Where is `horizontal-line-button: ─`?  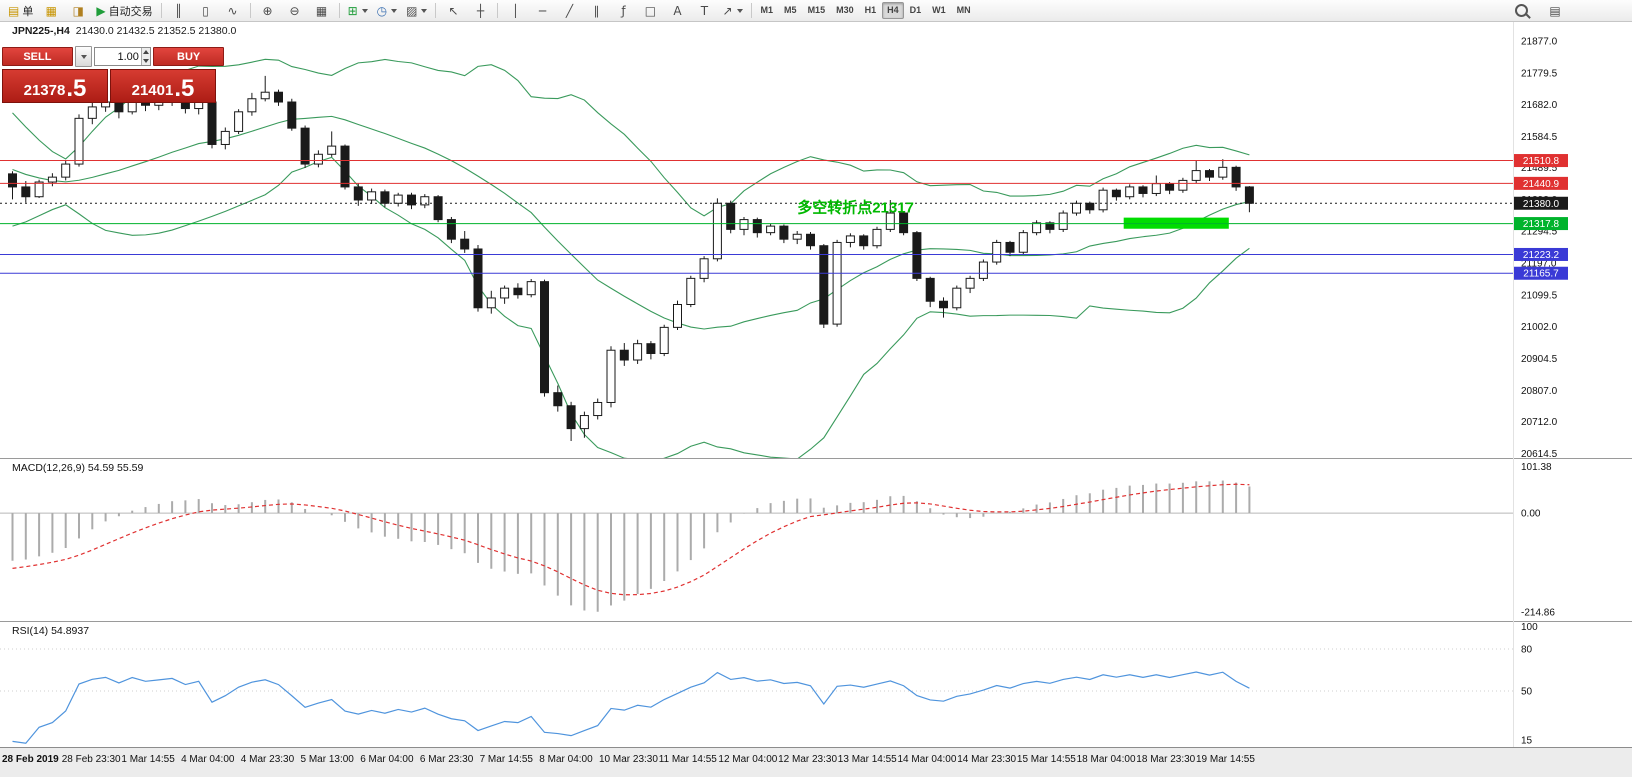 horizontal-line-button: ─ is located at coordinates (542, 11).